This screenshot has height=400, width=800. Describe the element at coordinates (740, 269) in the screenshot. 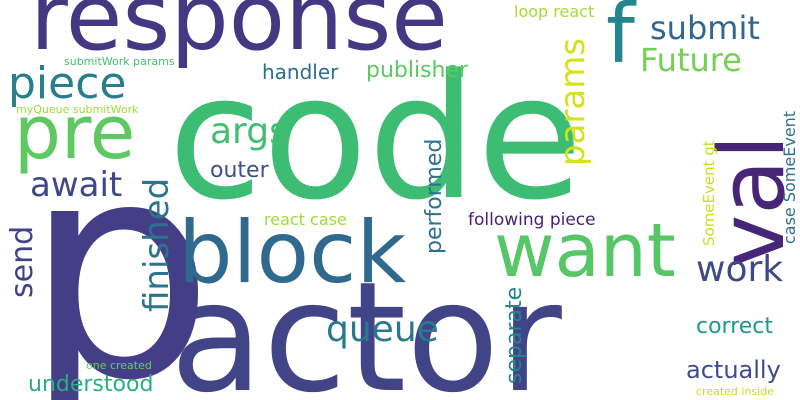

I see `word-work: work` at that location.